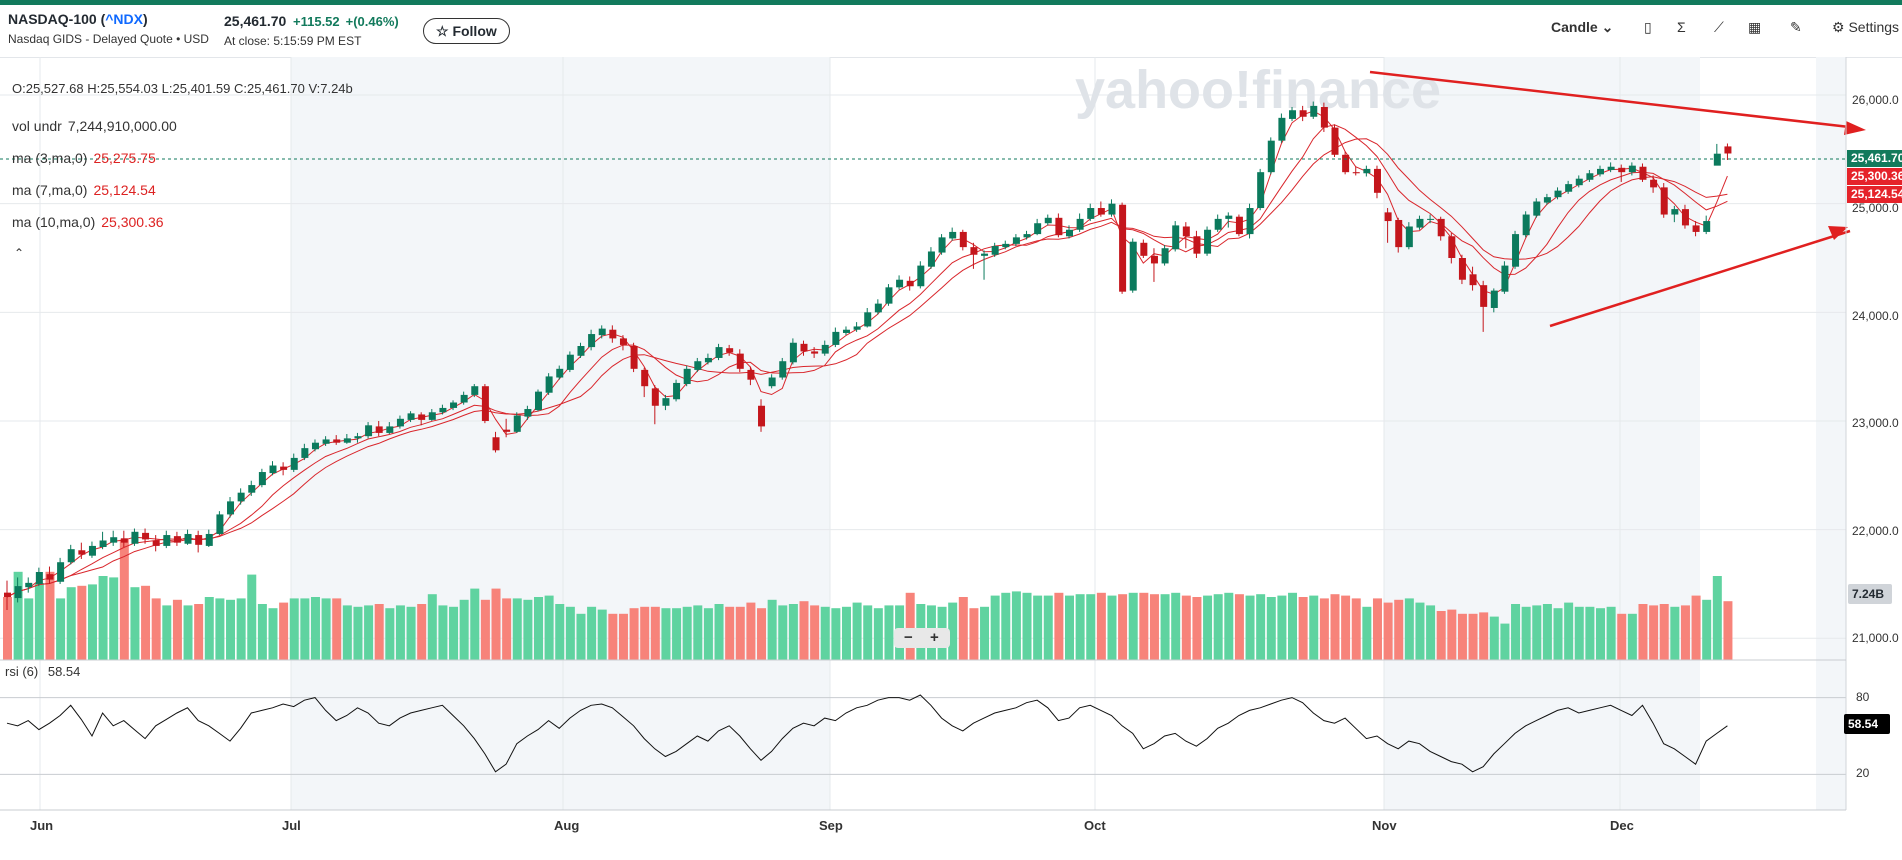  What do you see at coordinates (922, 638) in the screenshot?
I see `zoom-control: − +` at bounding box center [922, 638].